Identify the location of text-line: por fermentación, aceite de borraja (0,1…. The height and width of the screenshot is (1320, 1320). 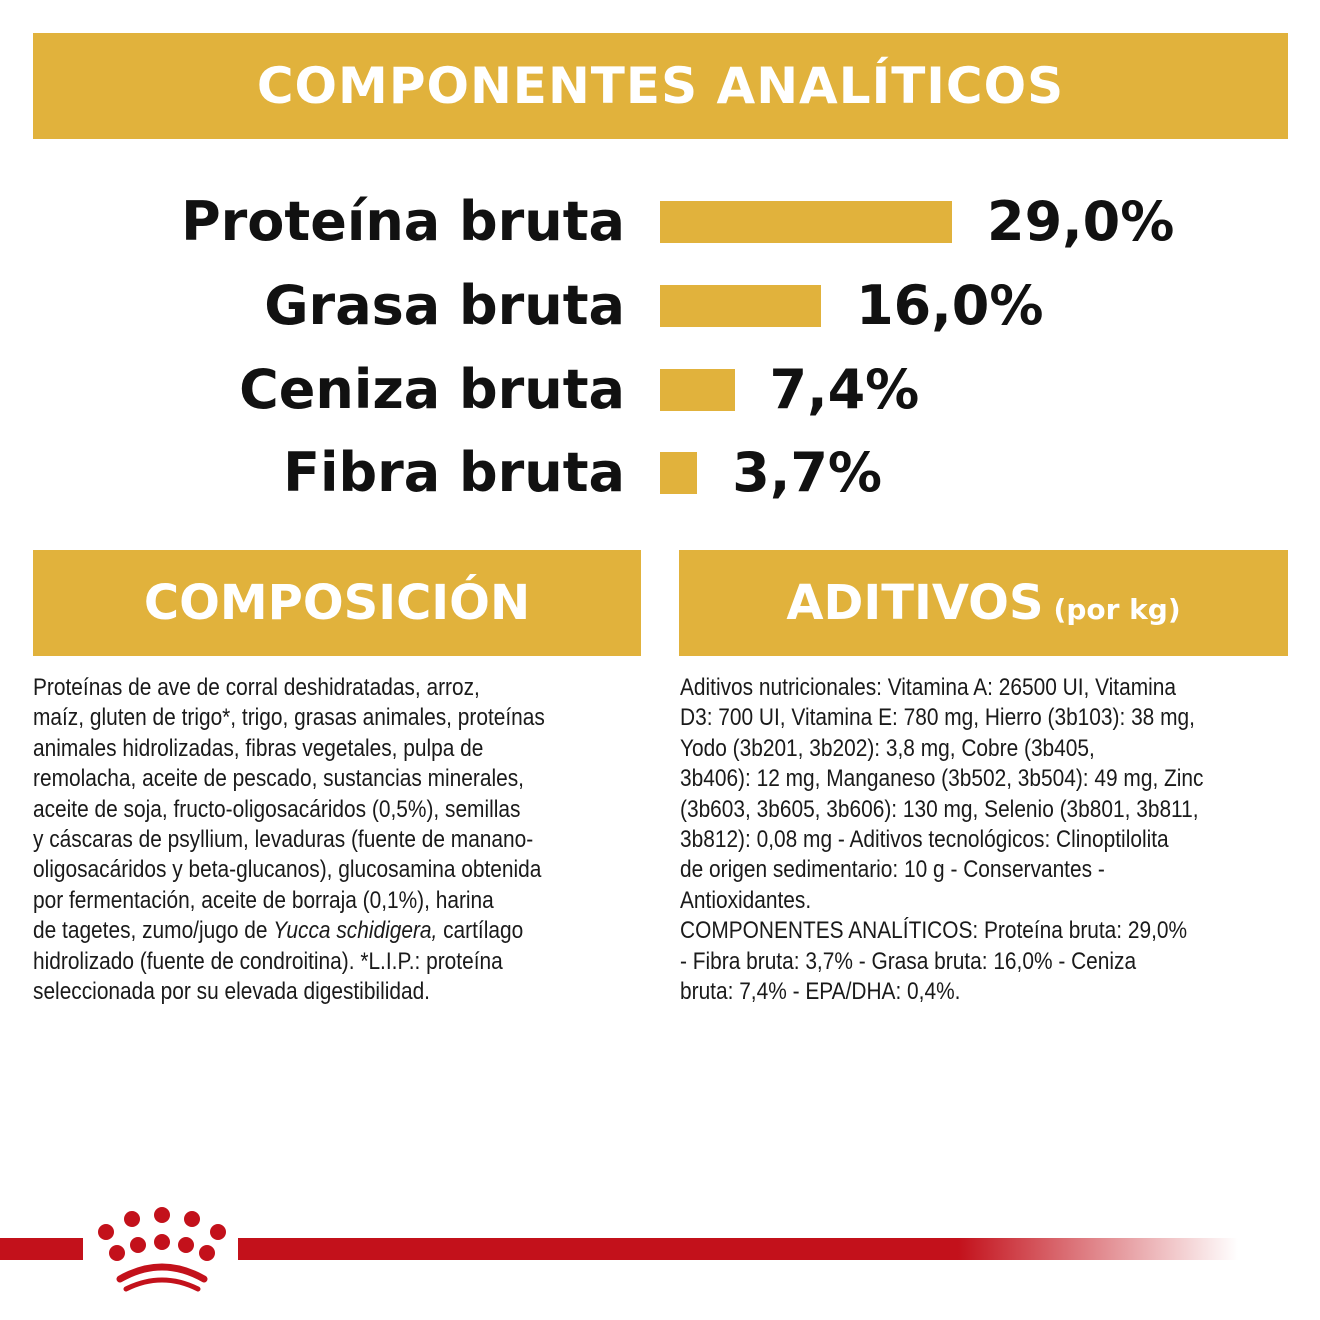
(263, 900).